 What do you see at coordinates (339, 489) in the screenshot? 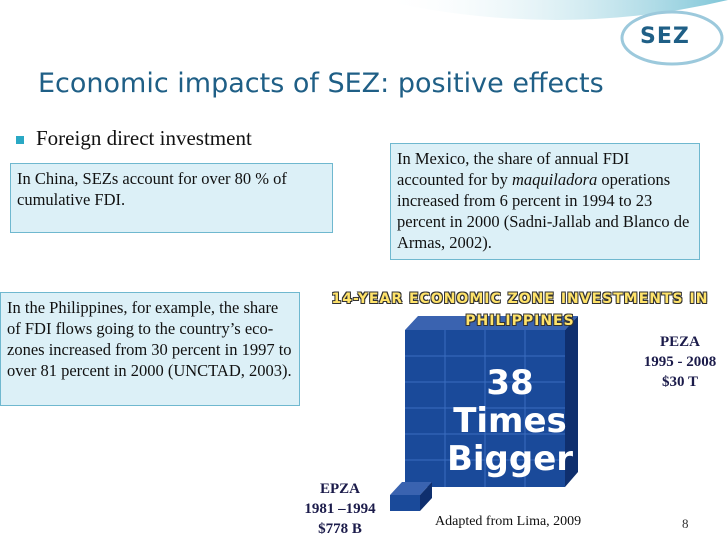
I see `line: EPZA` at bounding box center [339, 489].